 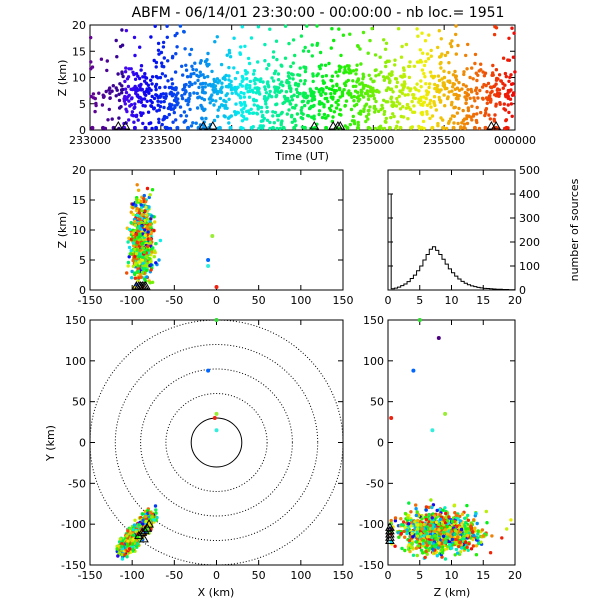 What do you see at coordinates (419, 300) in the screenshot?
I see `hist-x-tick-label: 5` at bounding box center [419, 300].